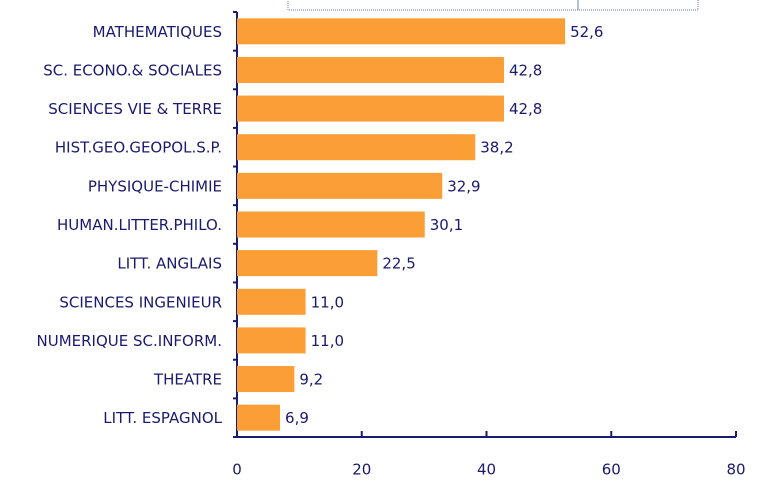 Image resolution: width=762 pixels, height=484 pixels. Describe the element at coordinates (138, 148) in the screenshot. I see `y-tick-label: HIST.GEO.GEOPOL.S.P.` at that location.